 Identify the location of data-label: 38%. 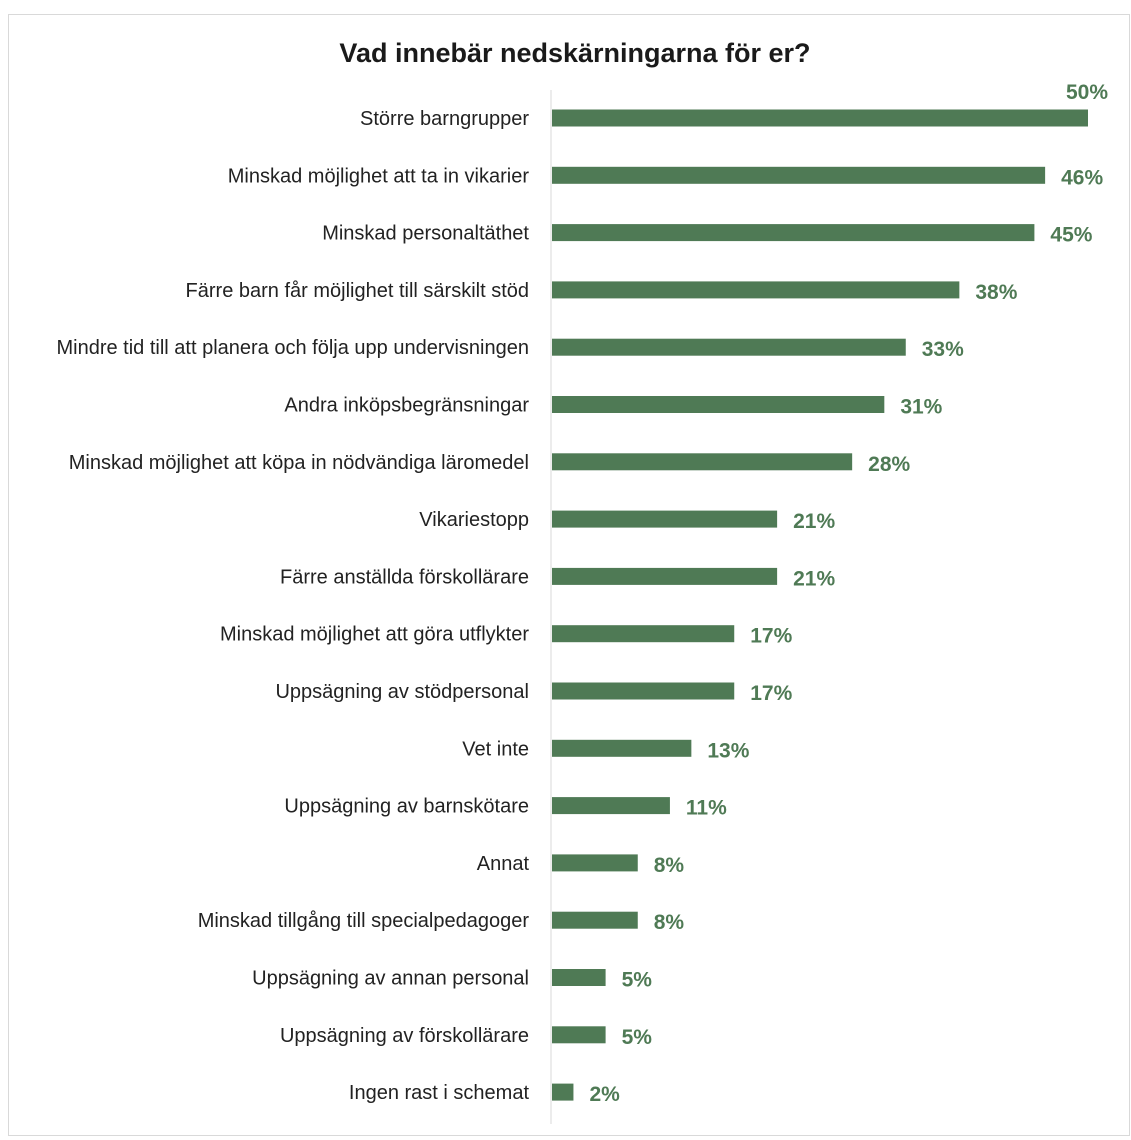
(996, 292).